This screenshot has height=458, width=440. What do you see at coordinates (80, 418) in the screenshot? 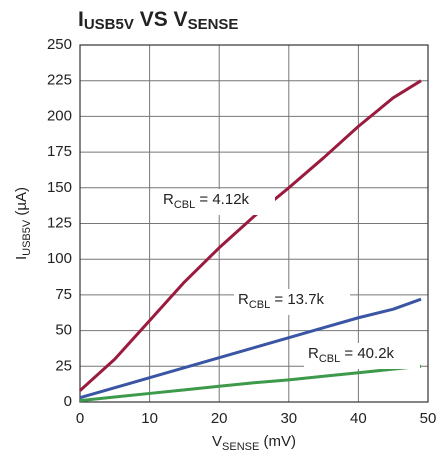
I see `x-tick-label: 0` at bounding box center [80, 418].